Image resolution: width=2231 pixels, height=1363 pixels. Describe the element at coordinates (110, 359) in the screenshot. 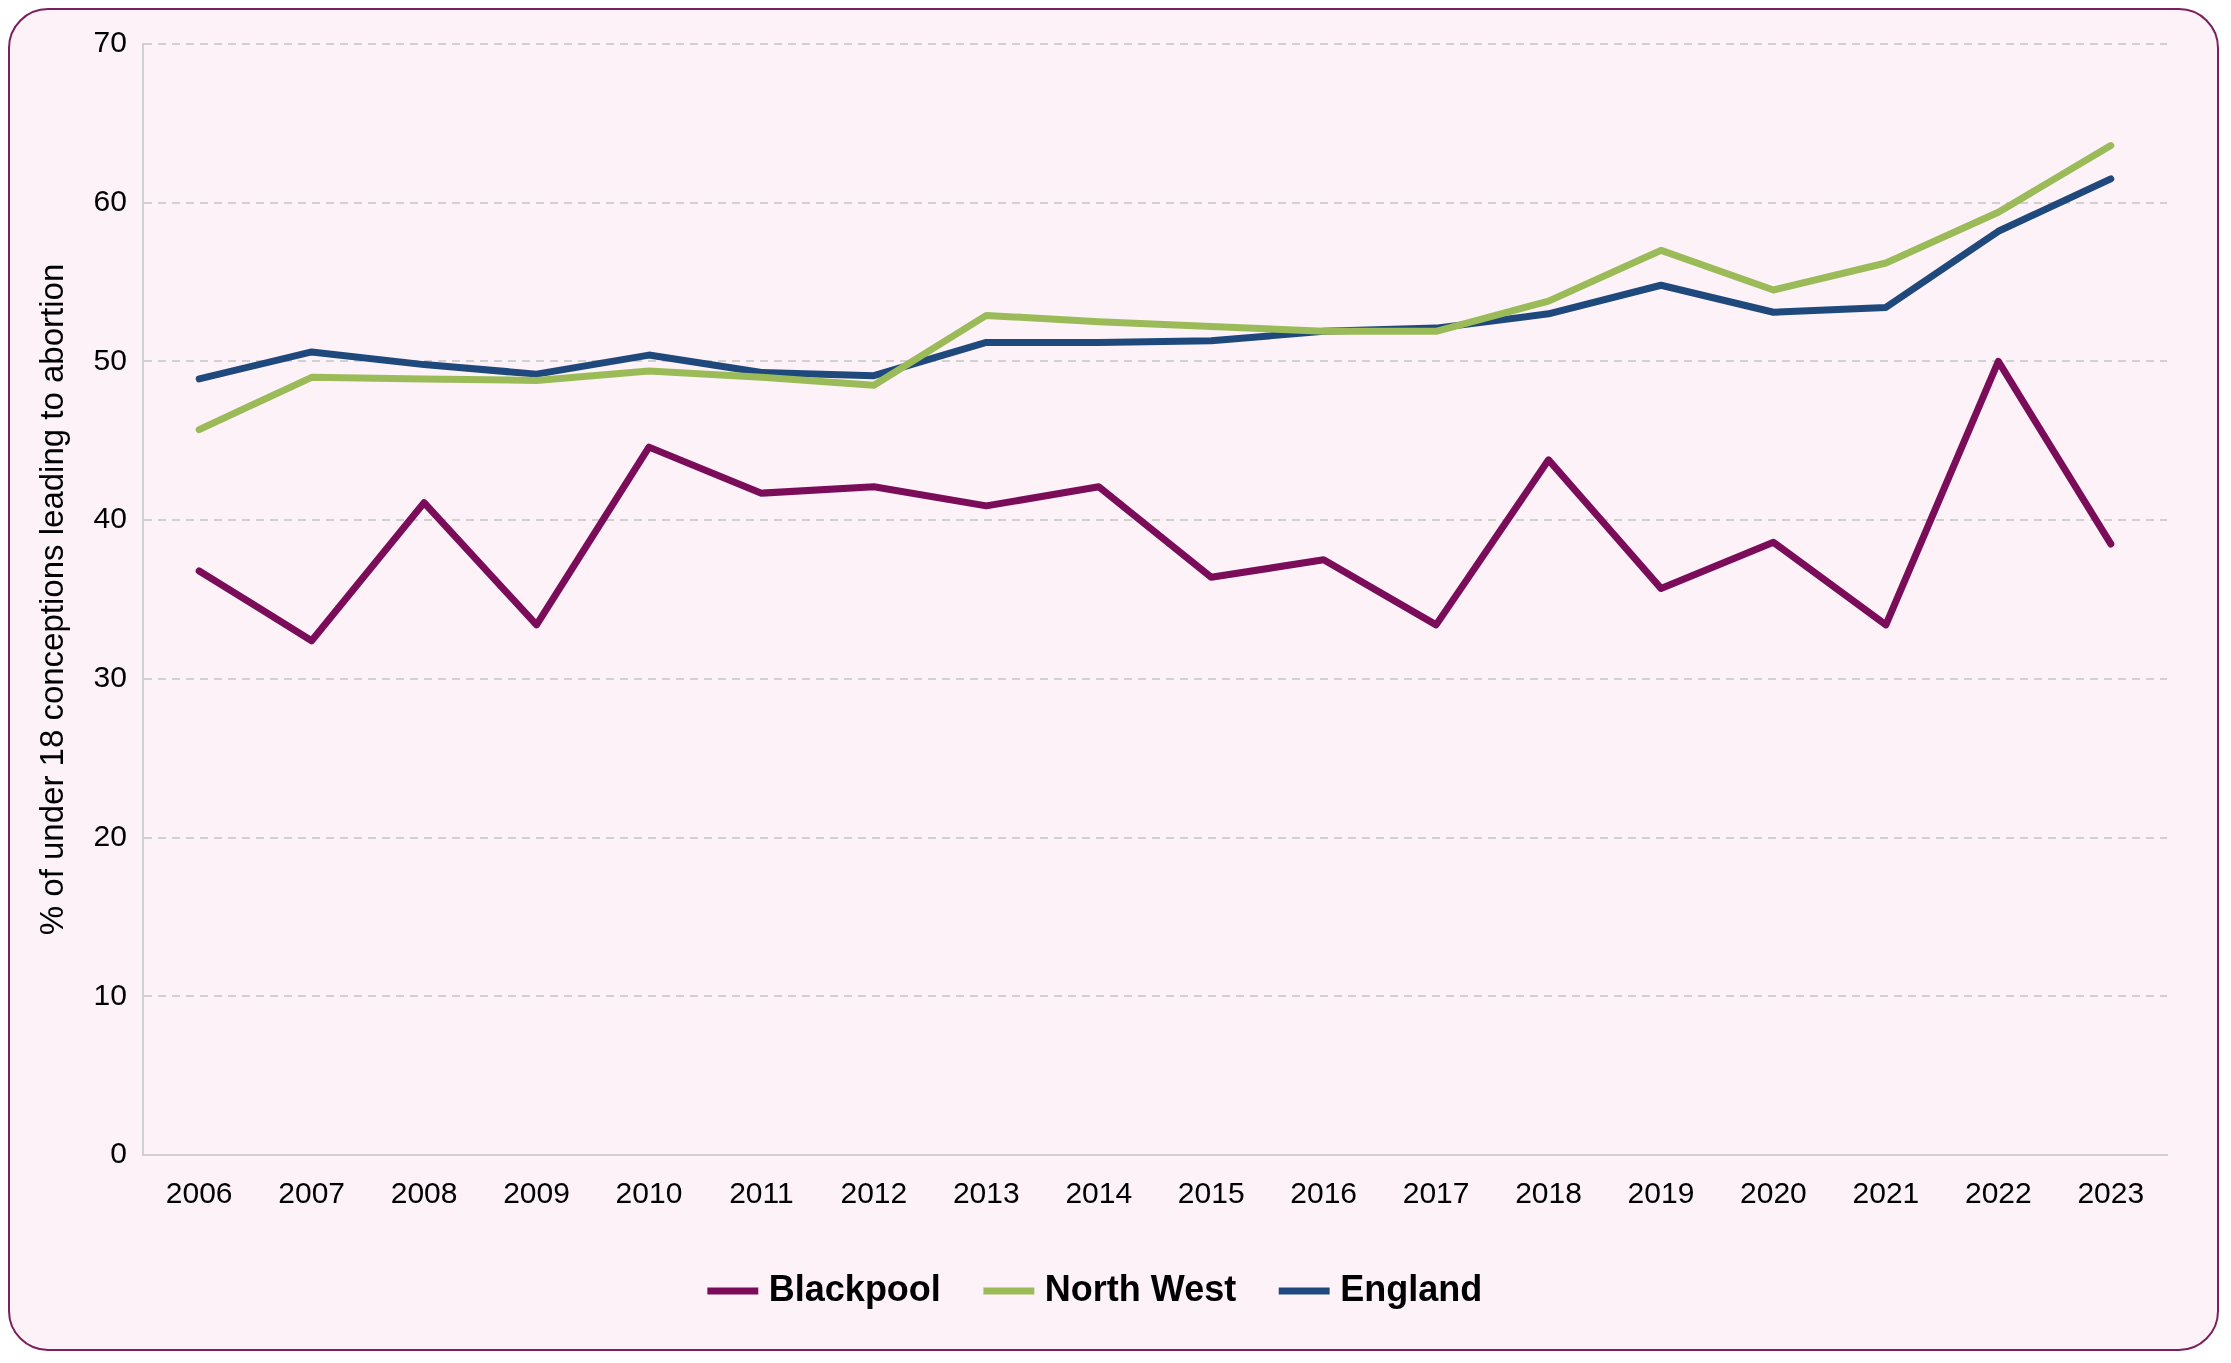

I see `y-tick-label: 50` at that location.